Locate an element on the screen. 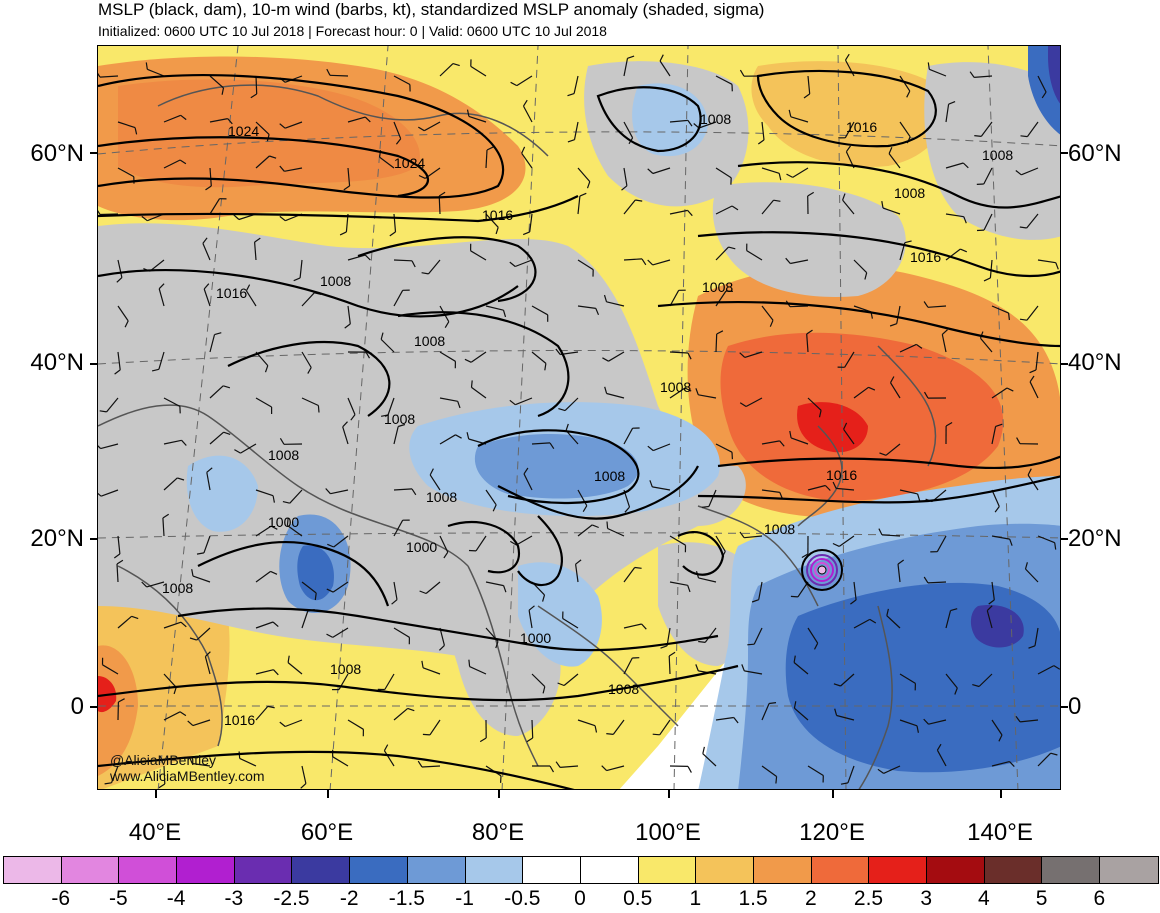  lon-label-60e: 60°E is located at coordinates (327, 832).